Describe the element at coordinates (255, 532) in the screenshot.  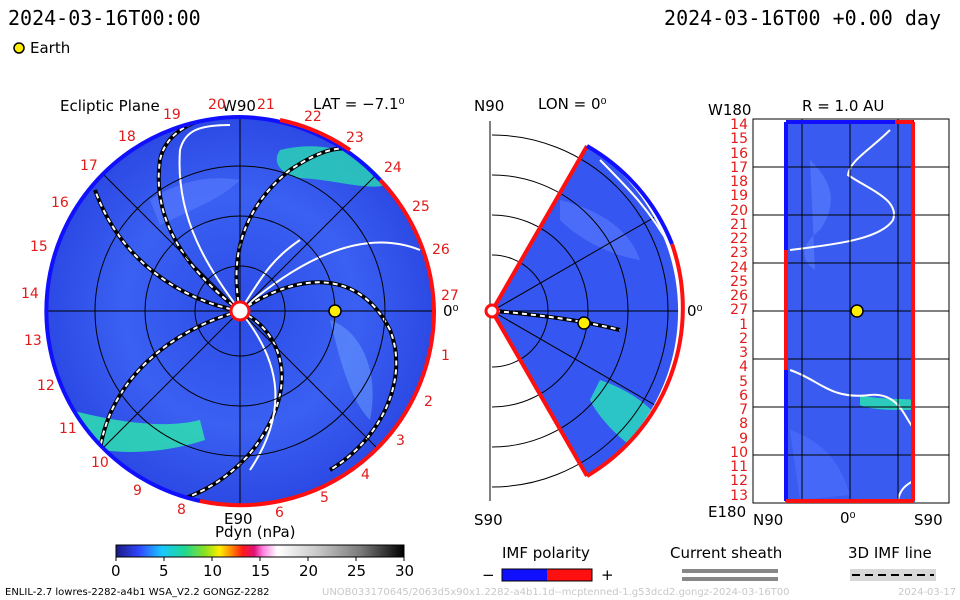
I see `colorbar-title: Pdyn (nPa)` at that location.